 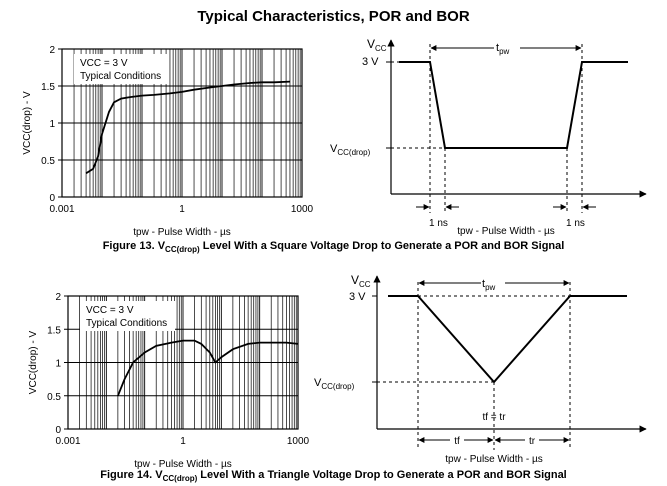 I want to click on page-title: Typical Characteristics, POR and BOR, so click(x=333, y=16).